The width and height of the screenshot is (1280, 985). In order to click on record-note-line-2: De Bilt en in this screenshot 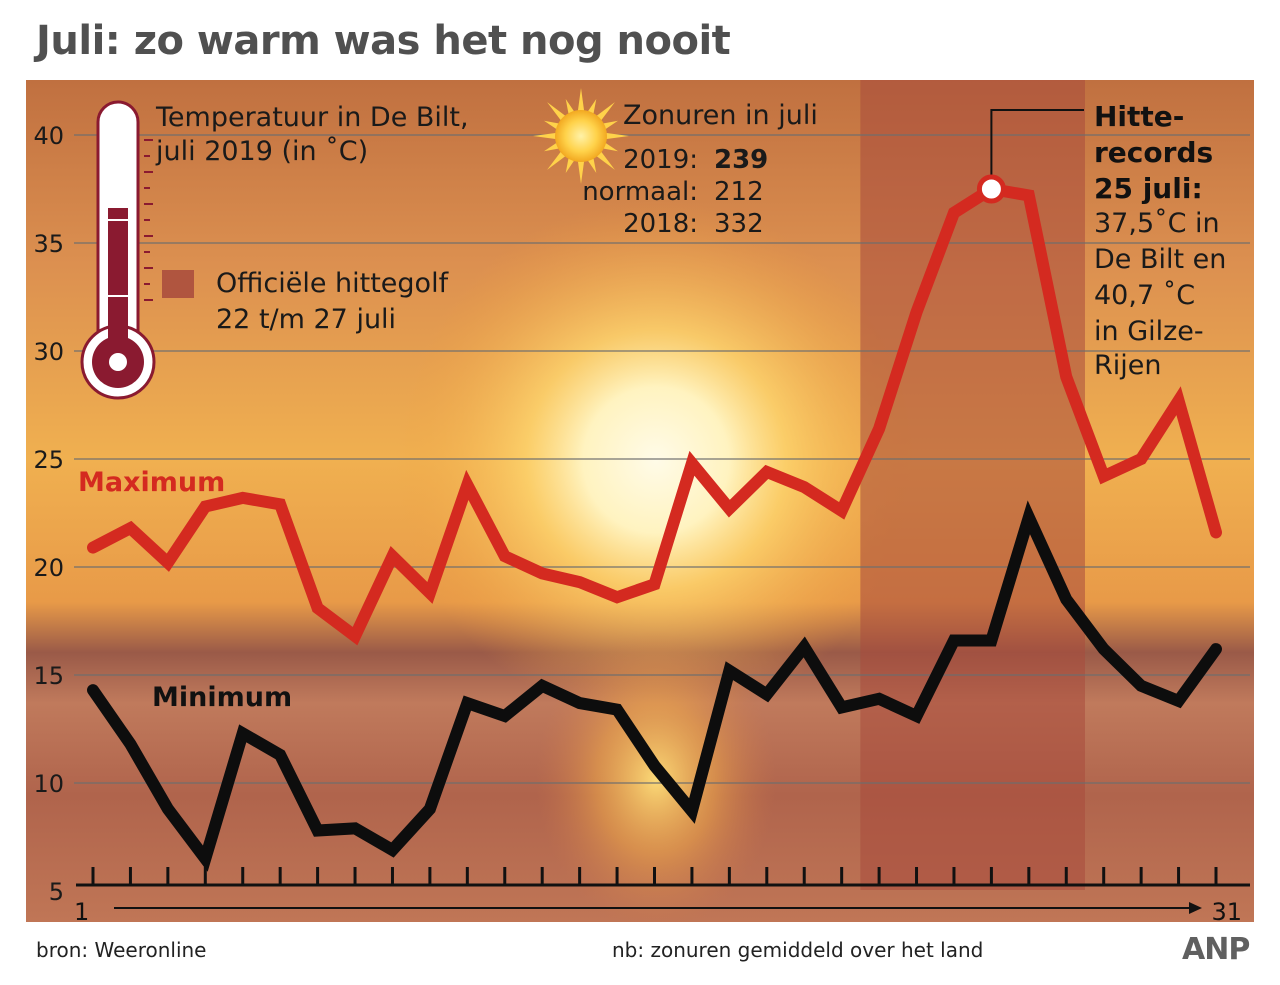, I will do `click(1160, 259)`.